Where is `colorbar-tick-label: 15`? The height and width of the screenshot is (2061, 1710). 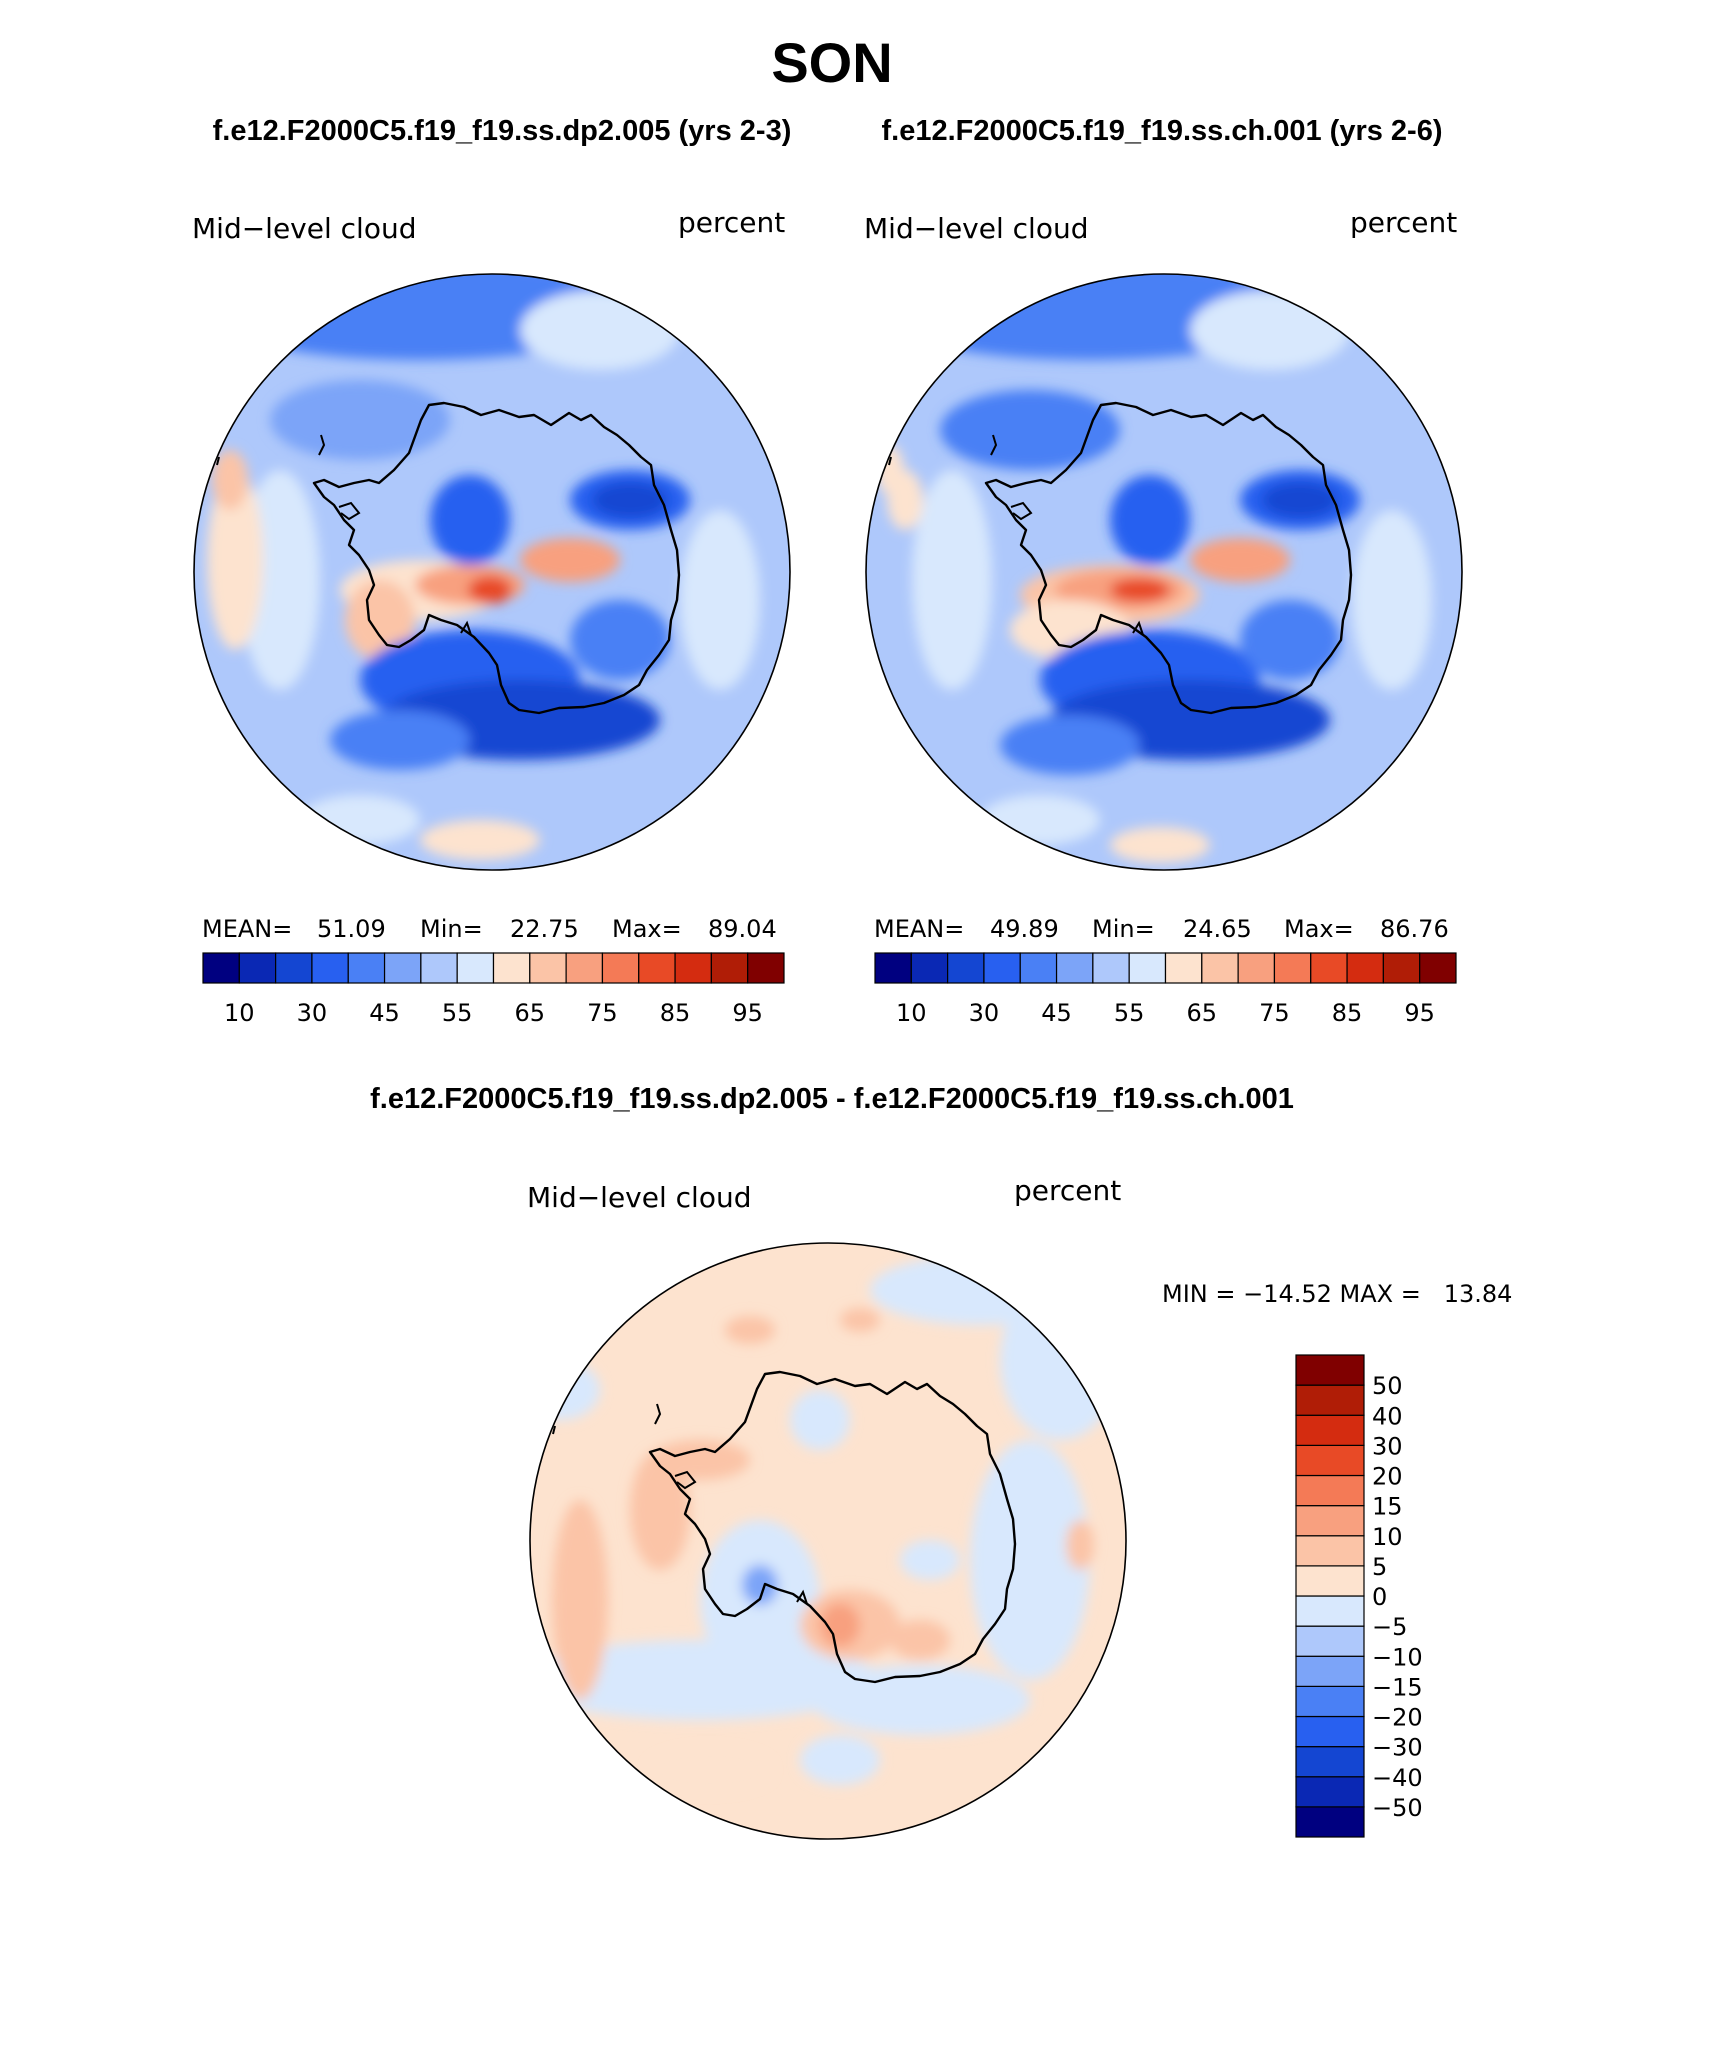
colorbar-tick-label: 15 is located at coordinates (1387, 1507).